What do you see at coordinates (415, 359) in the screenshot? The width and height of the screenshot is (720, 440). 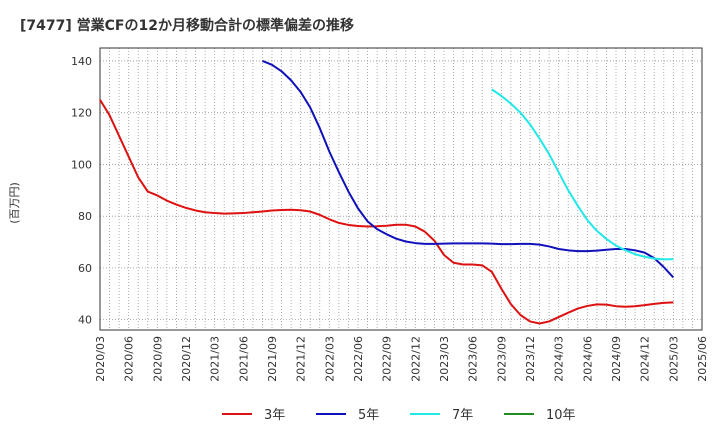 I see `x-tick-label: 2022/12` at bounding box center [415, 359].